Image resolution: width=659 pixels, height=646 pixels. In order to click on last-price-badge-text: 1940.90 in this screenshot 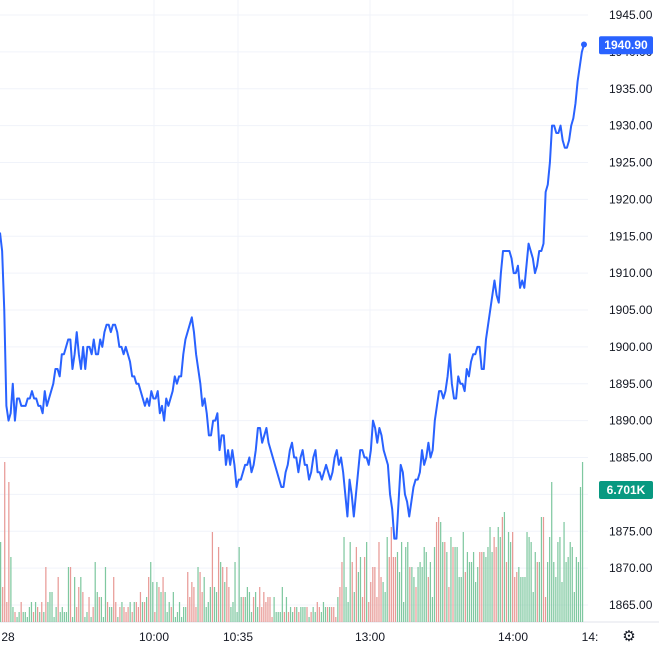, I will do `click(626, 45)`.